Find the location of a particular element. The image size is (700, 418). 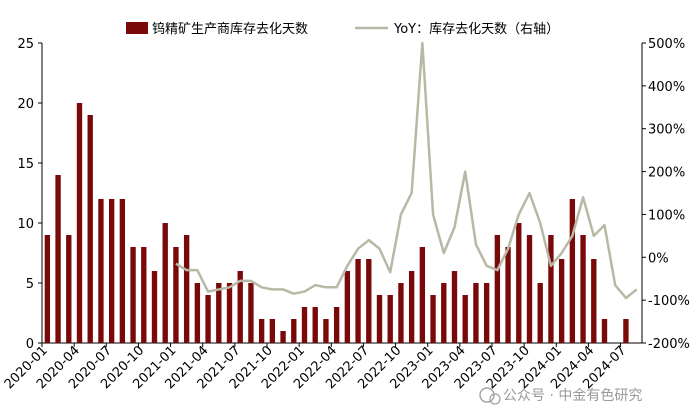

left-tick-label: 5 is located at coordinates (30, 284).